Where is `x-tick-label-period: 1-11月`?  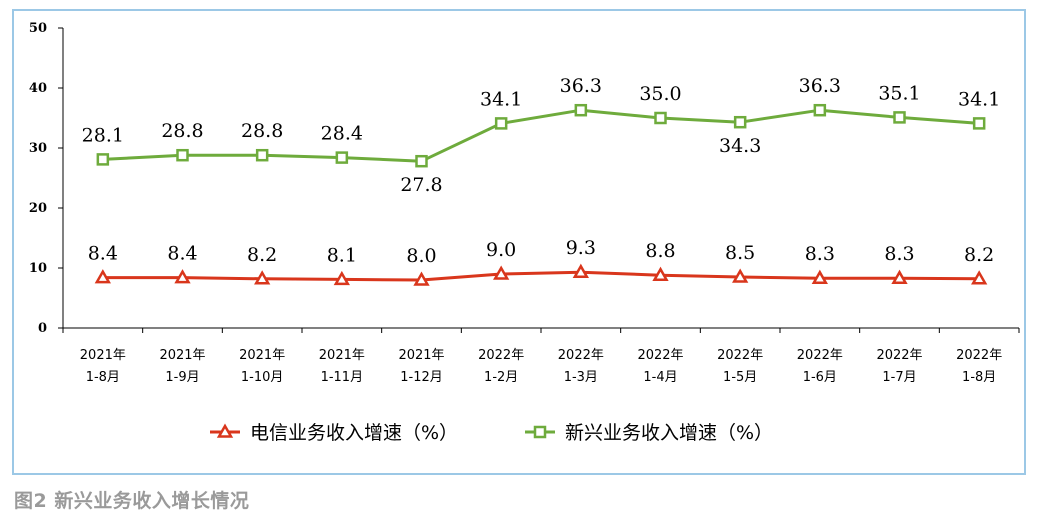 x-tick-label-period: 1-11月 is located at coordinates (342, 377).